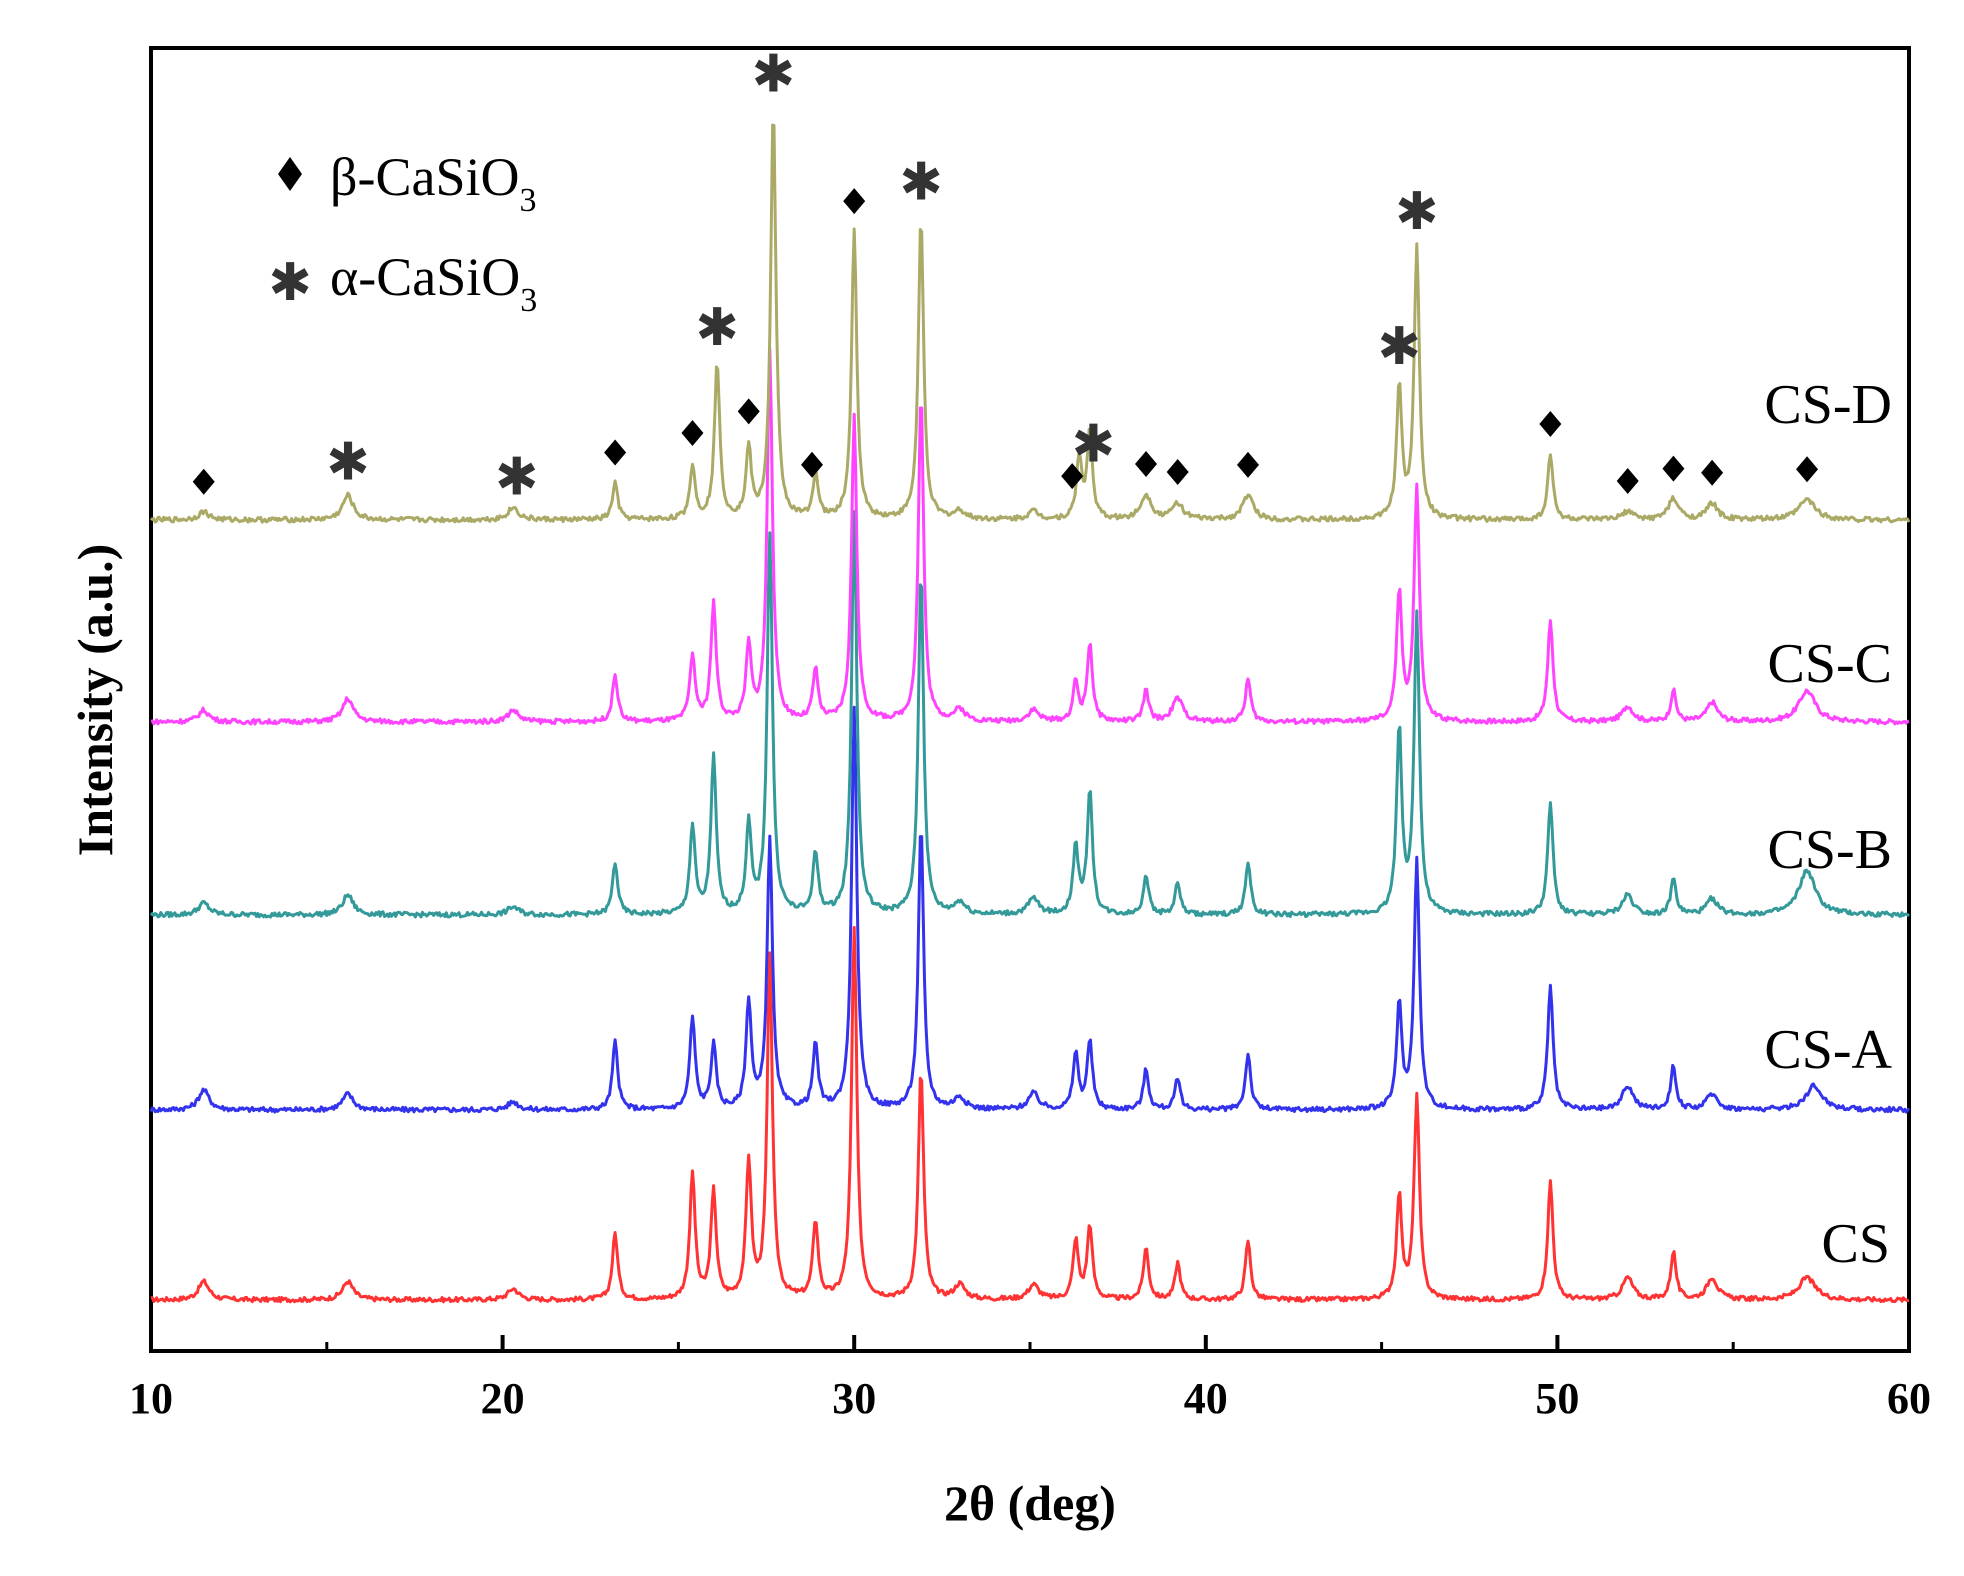 This screenshot has width=1964, height=1576. Describe the element at coordinates (1909, 1398) in the screenshot. I see `x-tick-label: 60` at that location.